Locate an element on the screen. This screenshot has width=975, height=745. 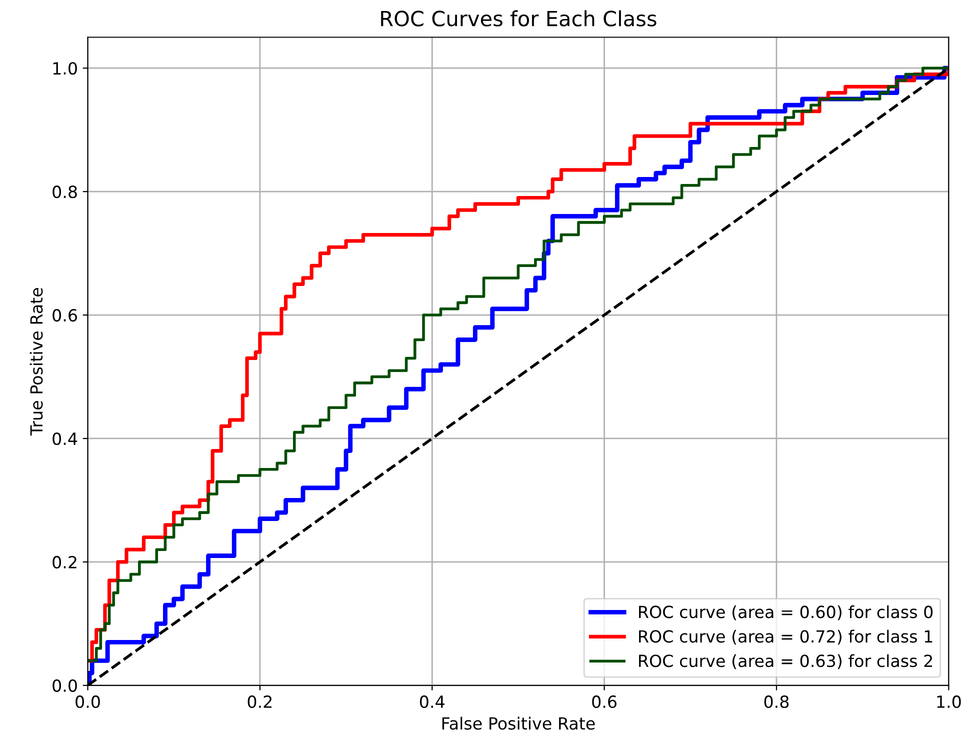
y-tick-label: 0.4 is located at coordinates (65, 439).